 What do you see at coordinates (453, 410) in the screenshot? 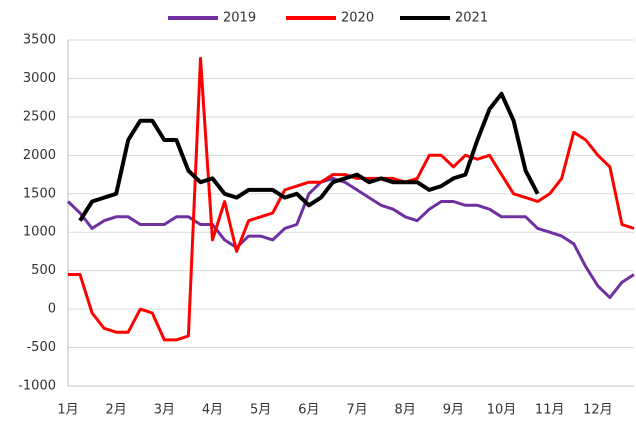
I see `x-tick-label: 9月` at bounding box center [453, 410].